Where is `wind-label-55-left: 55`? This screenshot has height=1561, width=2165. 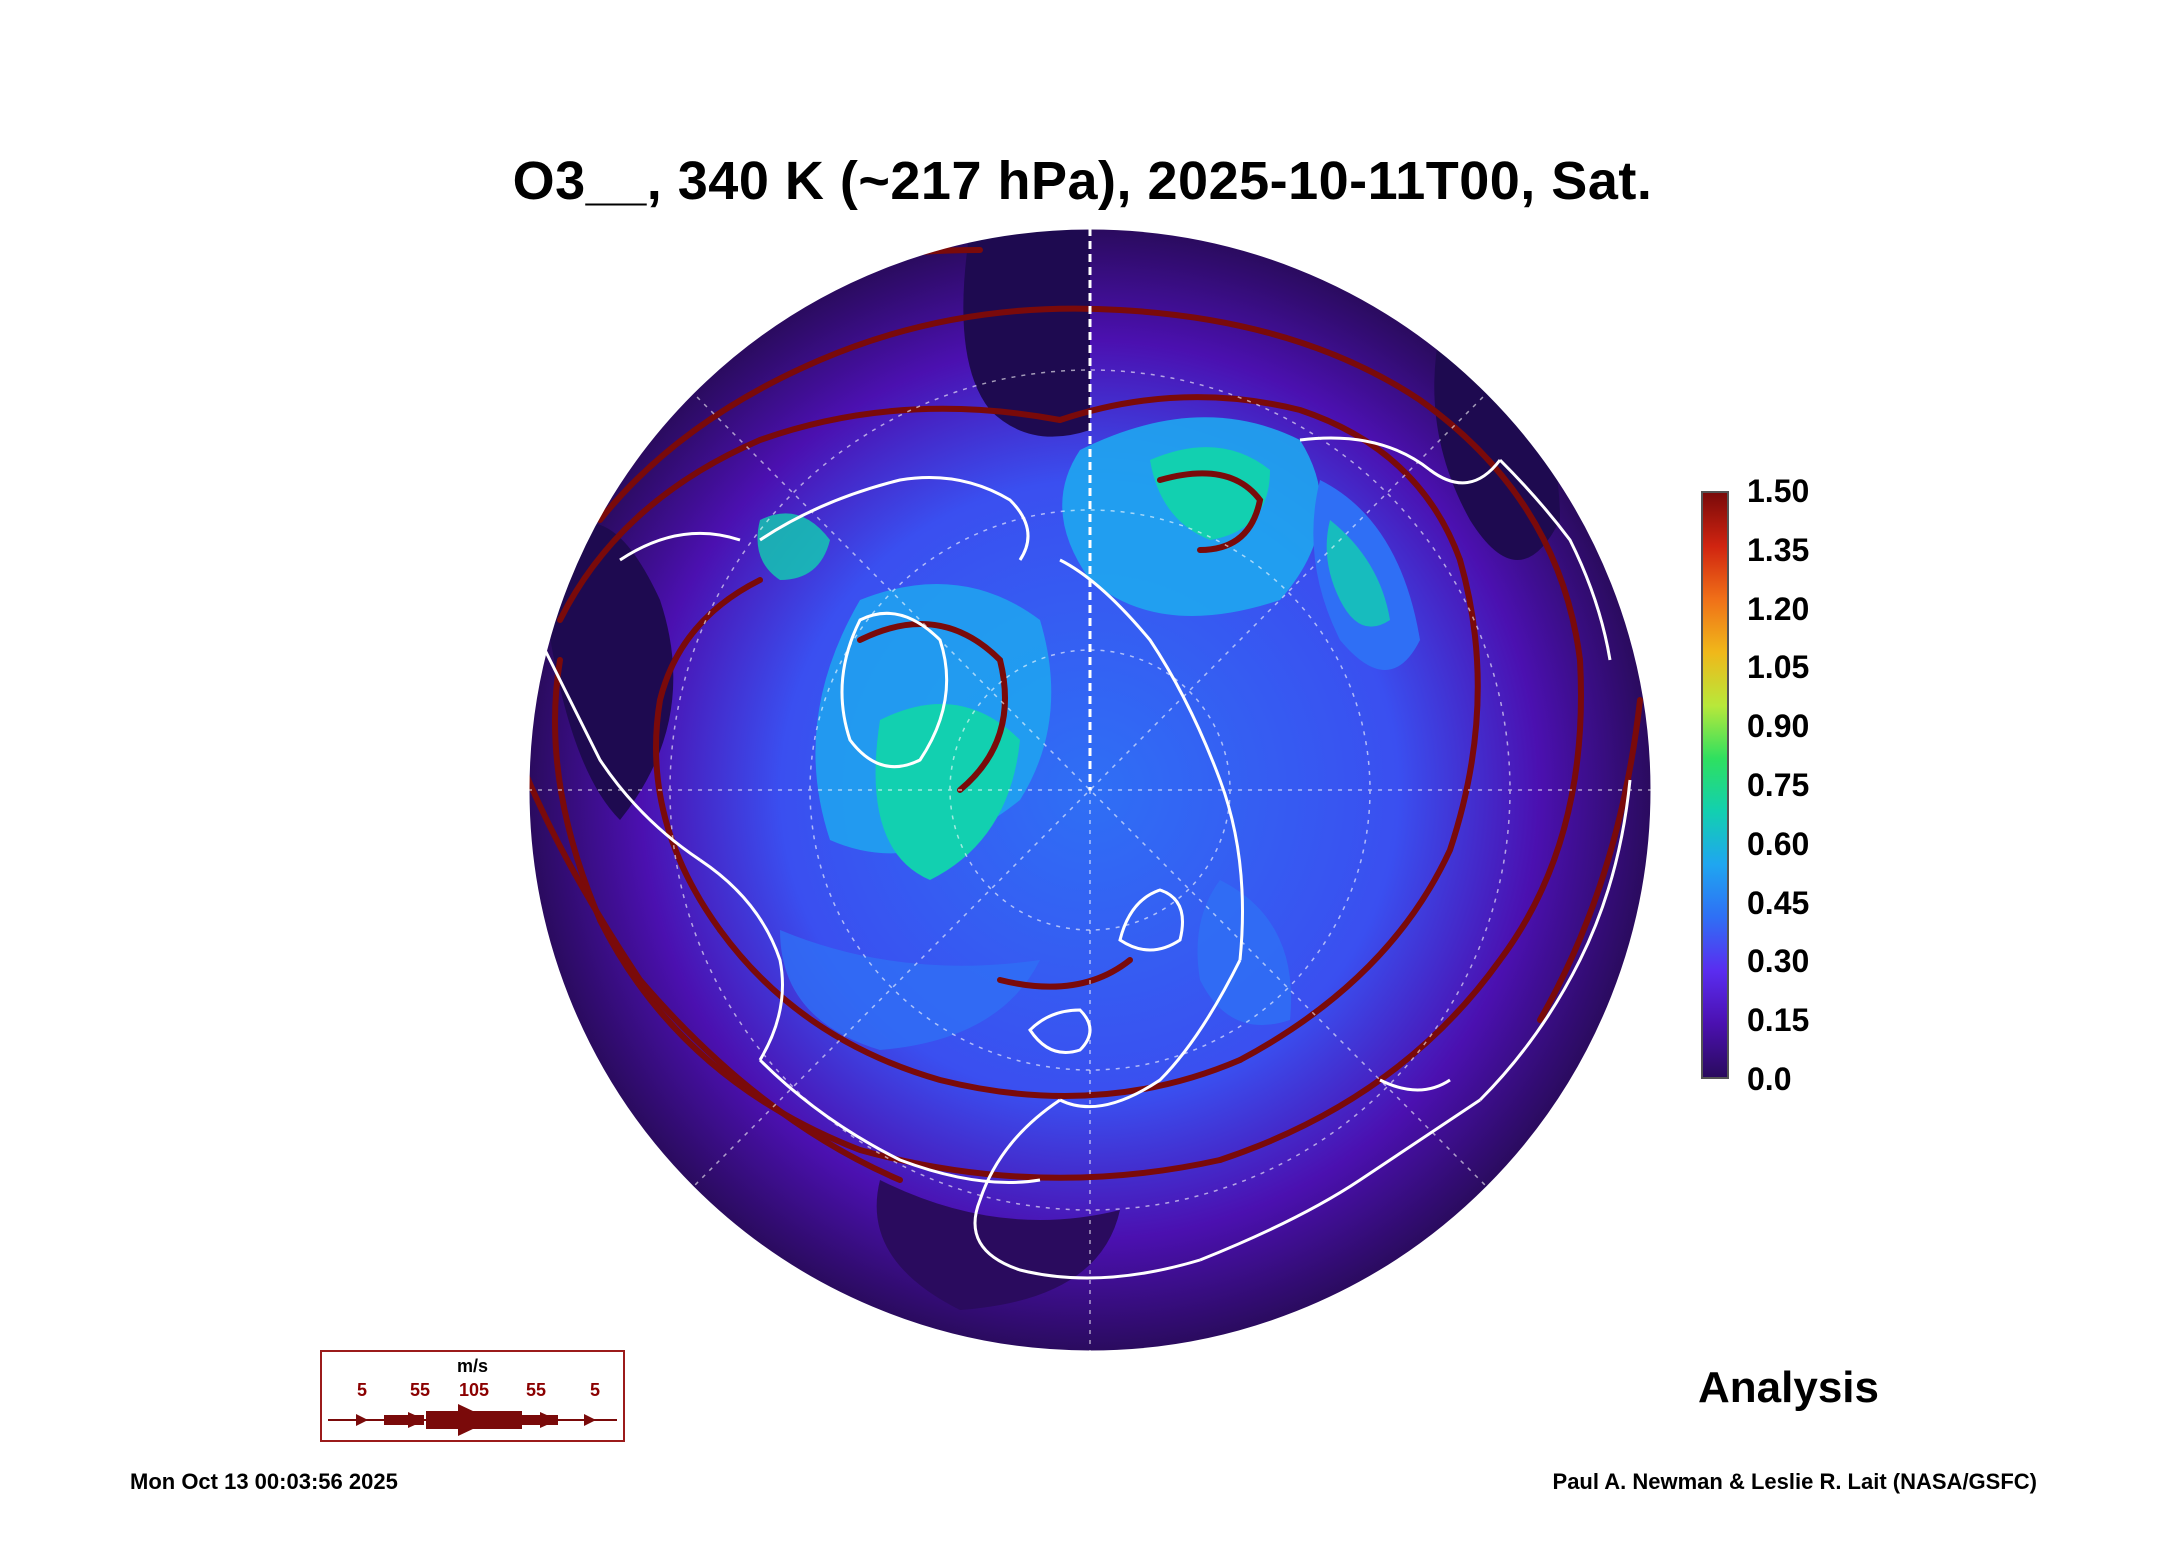 wind-label-55-left: 55 is located at coordinates (420, 1390).